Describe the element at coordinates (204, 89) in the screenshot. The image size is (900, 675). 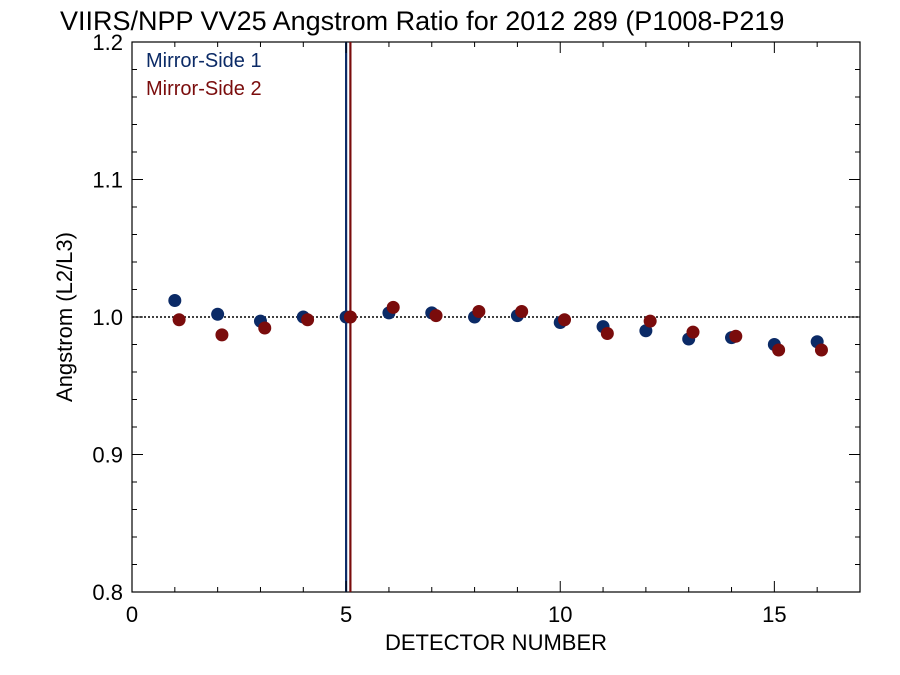
I see `legend-mirror-side-2: Mirror-Side 2` at that location.